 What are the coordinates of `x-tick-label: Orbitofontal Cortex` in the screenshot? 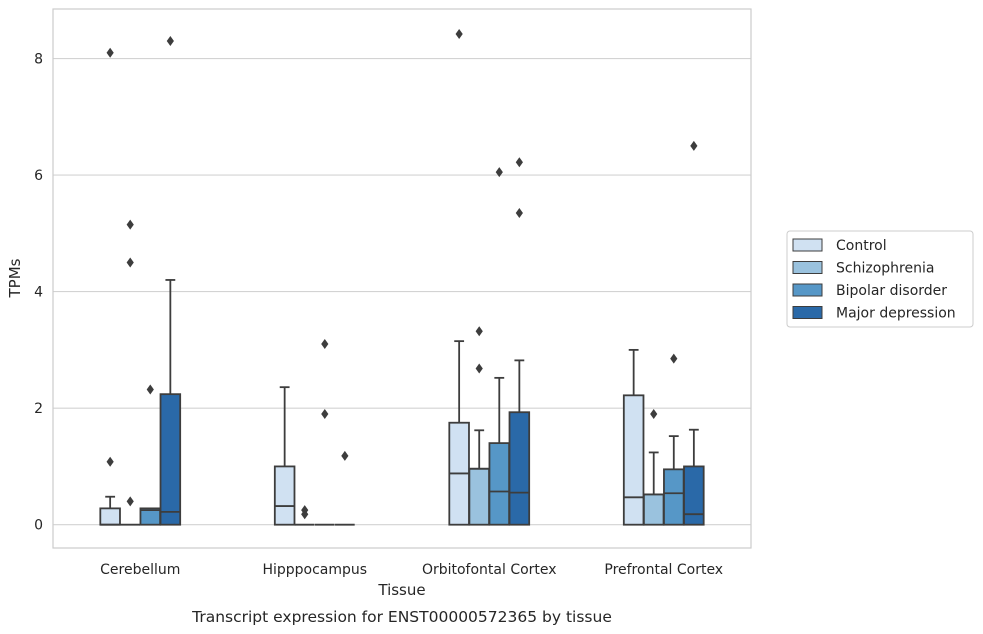 It's located at (489, 570).